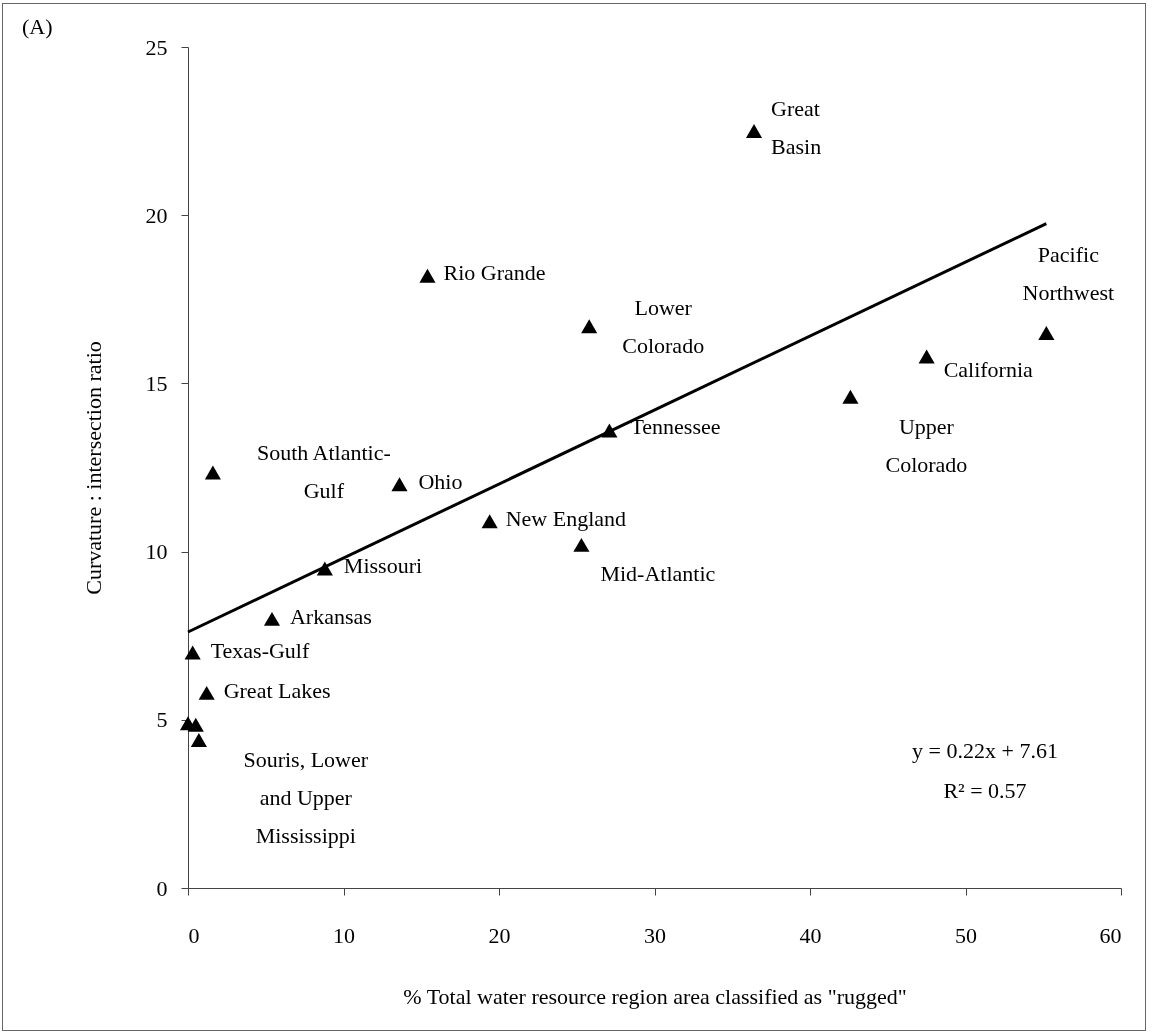 The width and height of the screenshot is (1152, 1036). What do you see at coordinates (156, 215) in the screenshot?
I see `y-tick-label: 20` at bounding box center [156, 215].